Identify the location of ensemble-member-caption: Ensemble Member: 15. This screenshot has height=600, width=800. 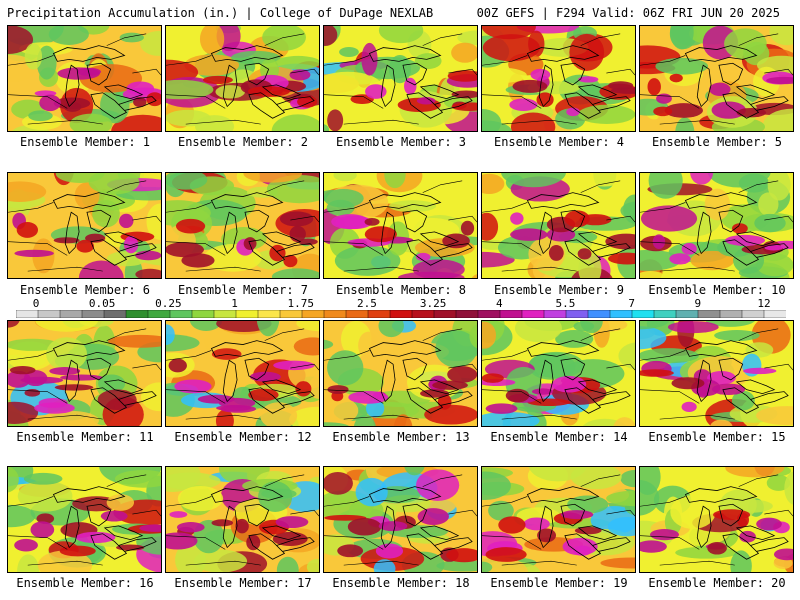
(717, 437).